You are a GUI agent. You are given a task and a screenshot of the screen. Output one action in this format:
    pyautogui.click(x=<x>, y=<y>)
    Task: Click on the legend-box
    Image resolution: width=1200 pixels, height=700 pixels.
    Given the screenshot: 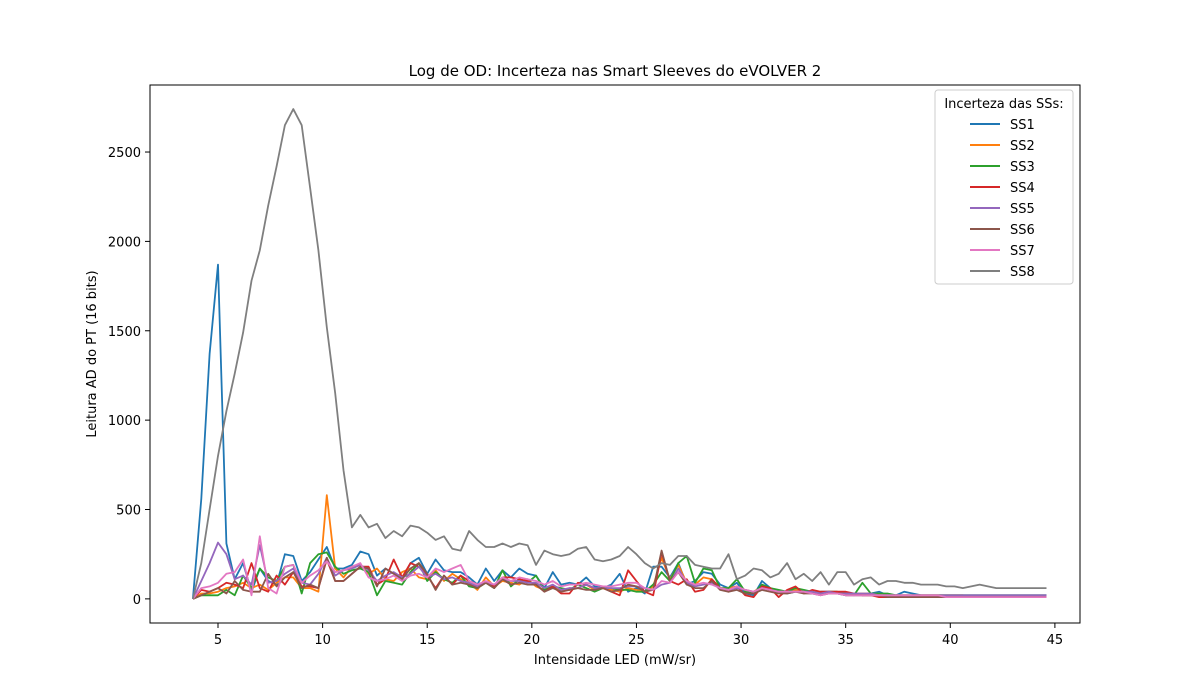 What is the action you would take?
    pyautogui.click(x=1004, y=187)
    